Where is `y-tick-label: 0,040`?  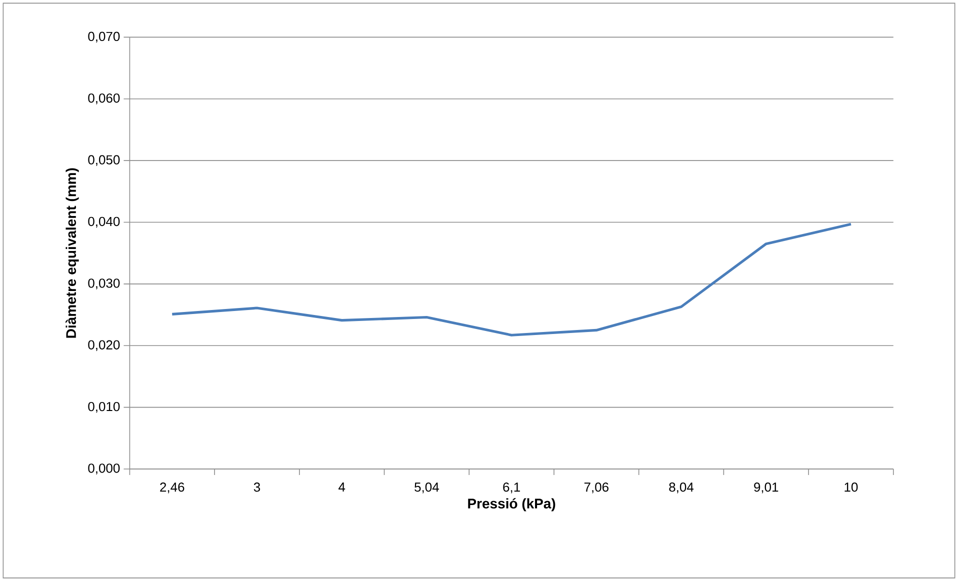 y-tick-label: 0,040 is located at coordinates (104, 222).